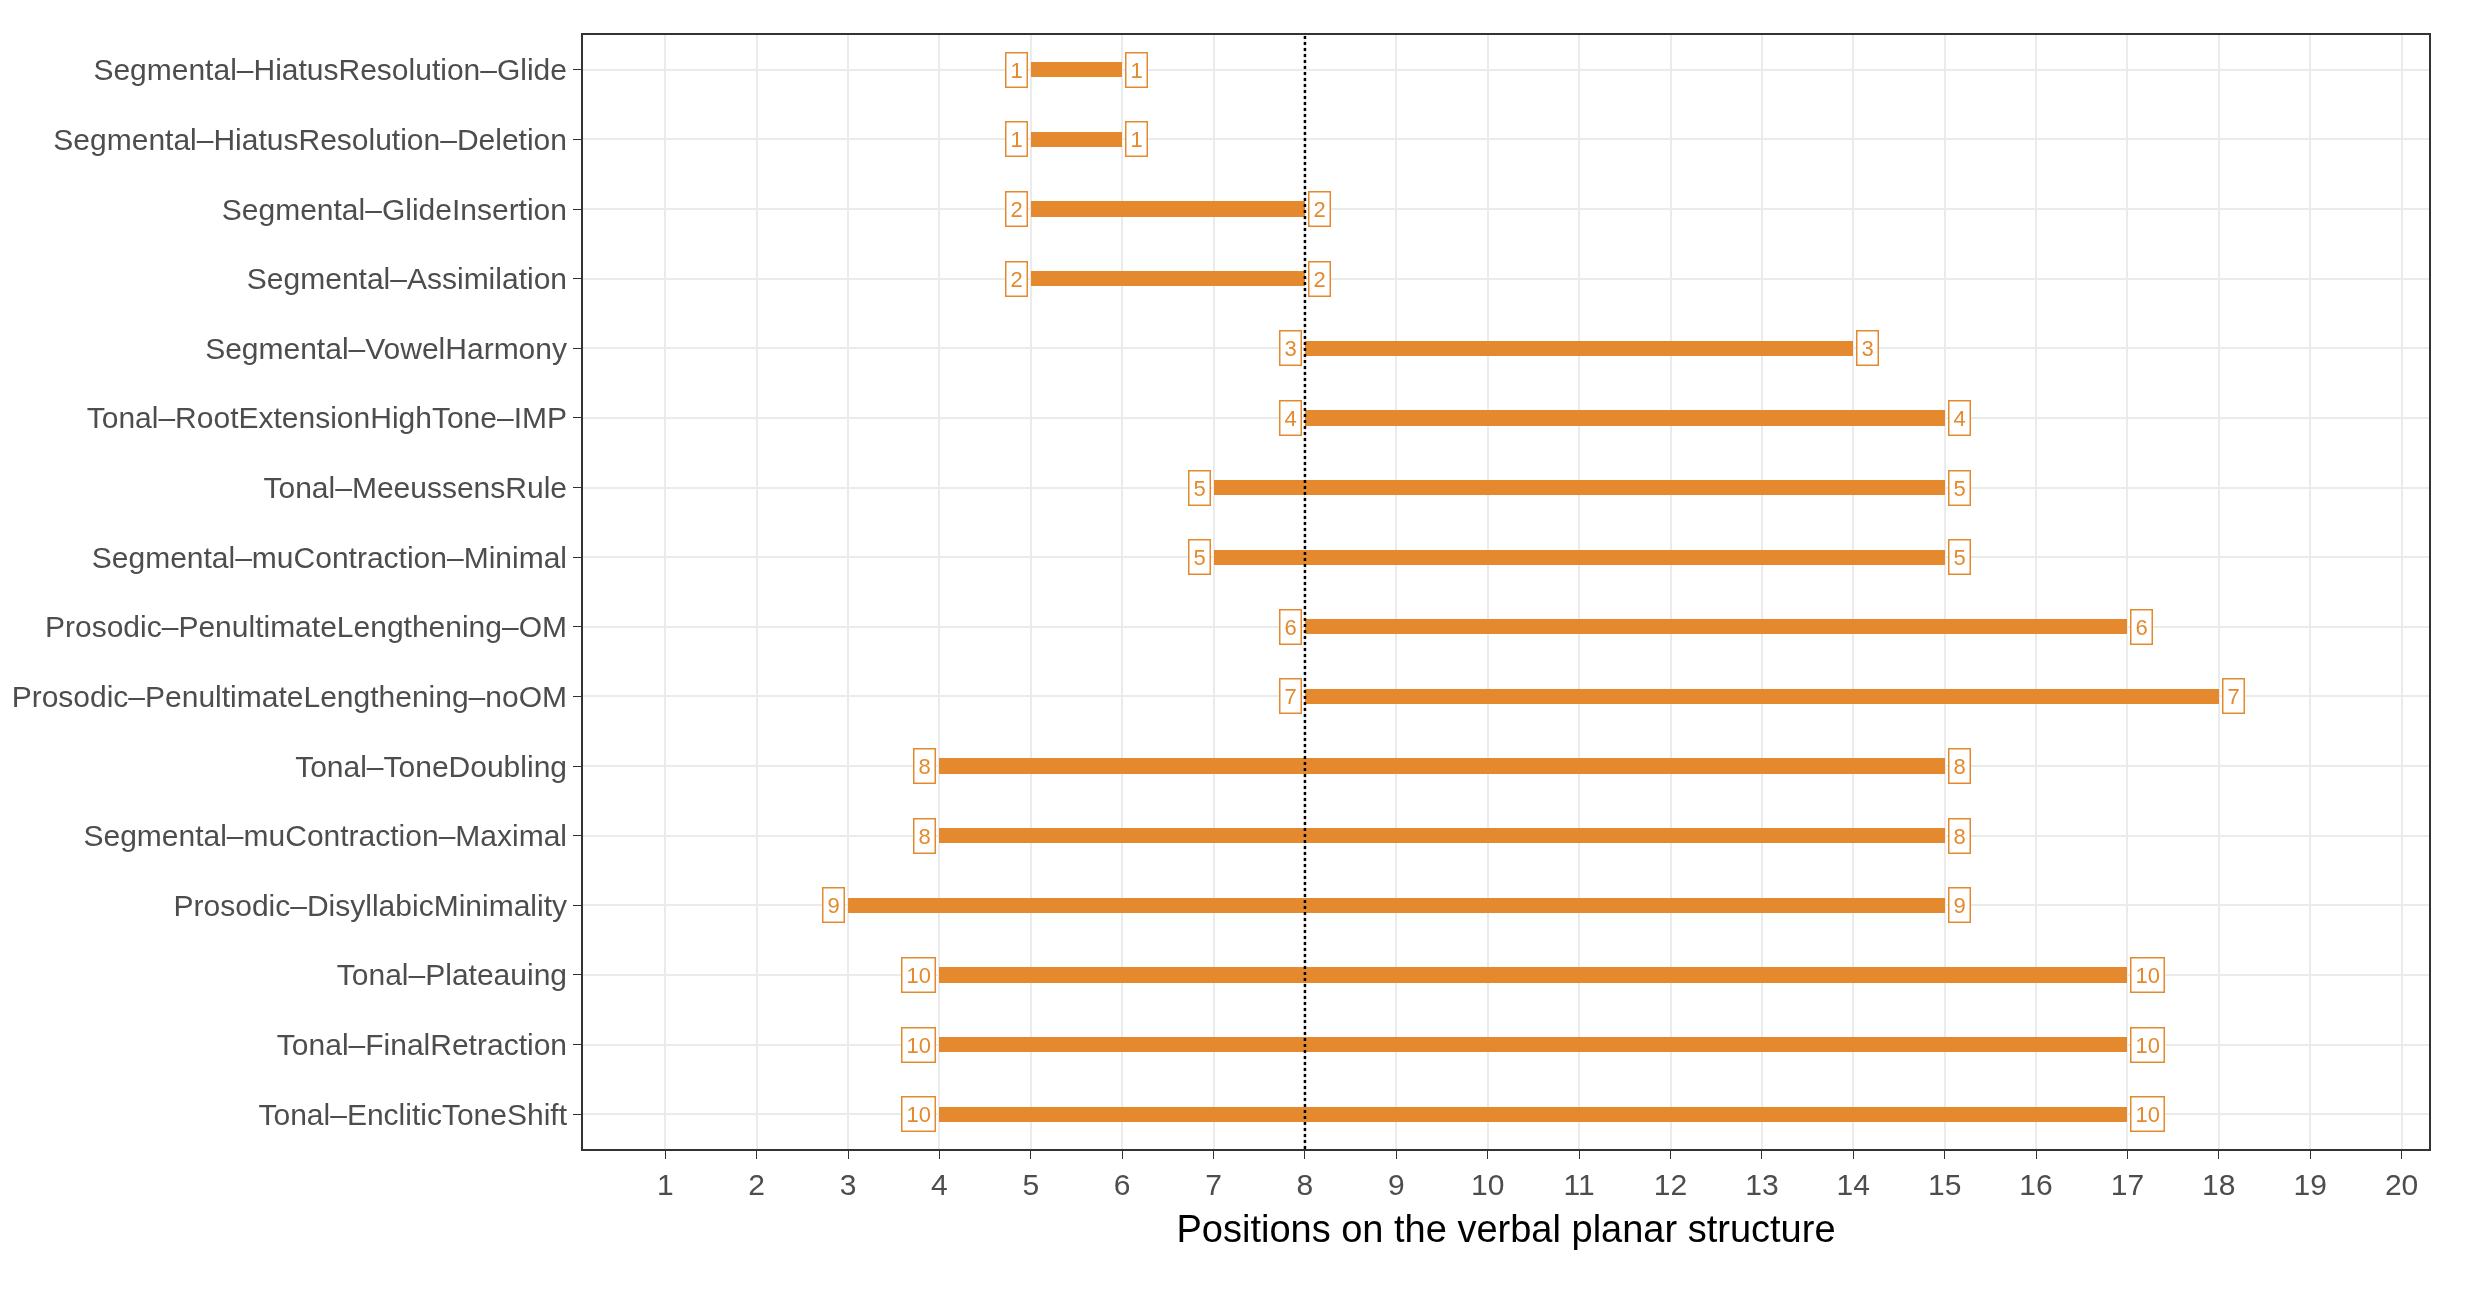 The height and width of the screenshot is (1289, 2469). What do you see at coordinates (1213, 1184) in the screenshot?
I see `x-tick-label: 7` at bounding box center [1213, 1184].